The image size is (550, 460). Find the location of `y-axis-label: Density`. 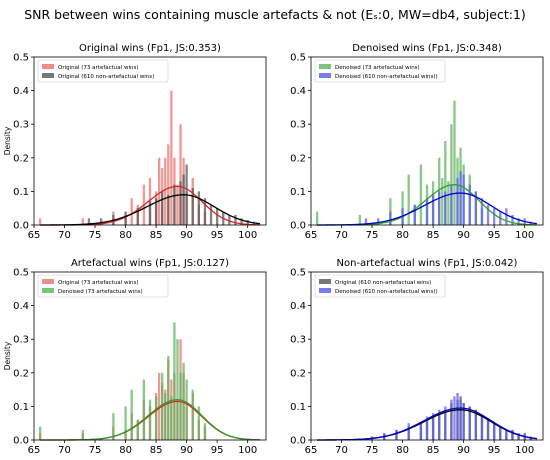

y-axis-label: Density is located at coordinates (7, 140).